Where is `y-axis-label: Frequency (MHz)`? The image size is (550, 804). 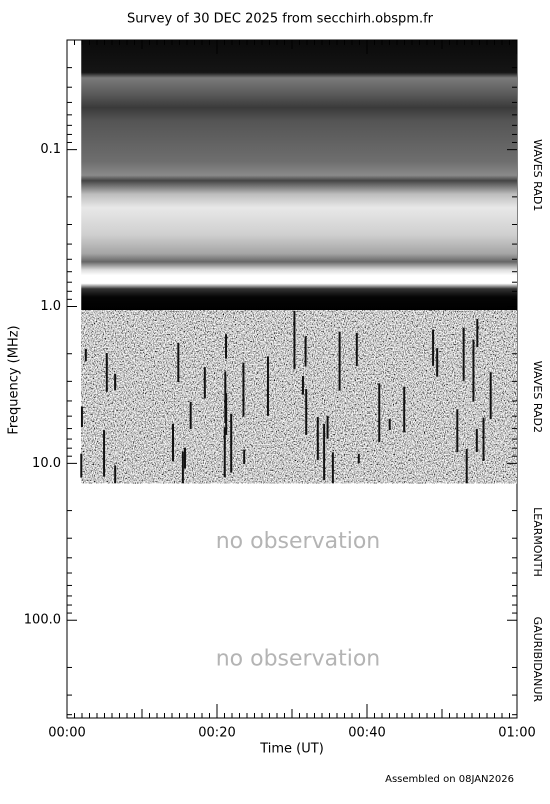 y-axis-label: Frequency (MHz) is located at coordinates (14, 379).